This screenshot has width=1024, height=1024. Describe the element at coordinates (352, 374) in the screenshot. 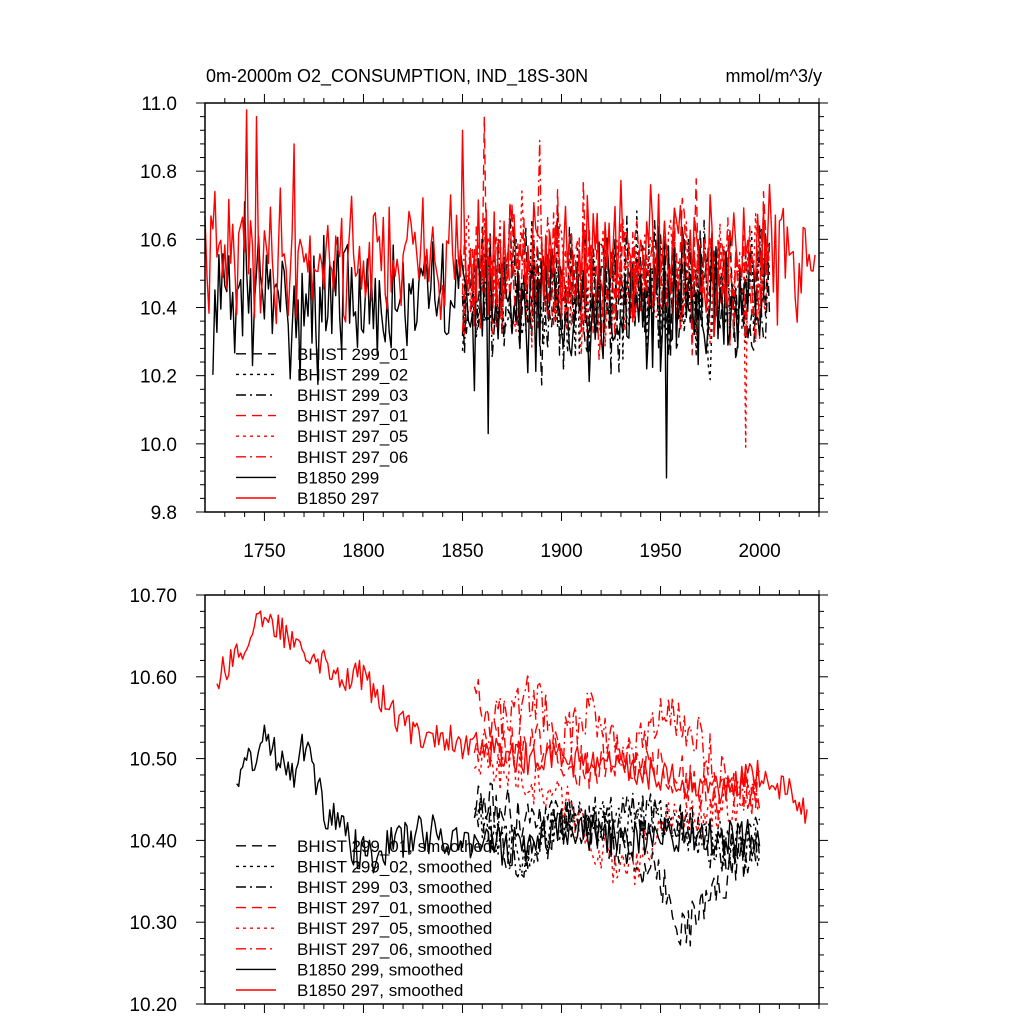

I see `top-legend-label: BHIST 299_02` at that location.